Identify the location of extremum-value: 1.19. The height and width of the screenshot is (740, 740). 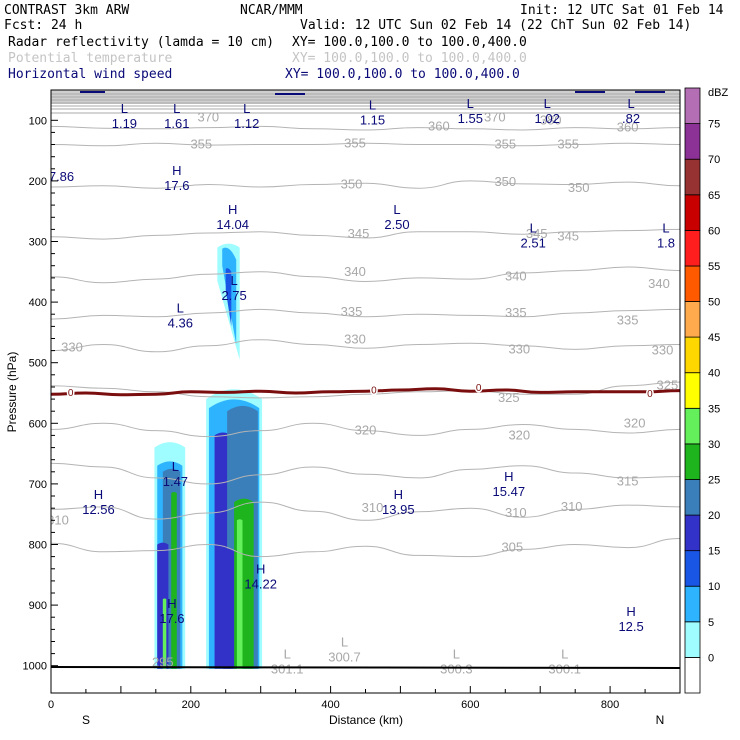
(124, 123).